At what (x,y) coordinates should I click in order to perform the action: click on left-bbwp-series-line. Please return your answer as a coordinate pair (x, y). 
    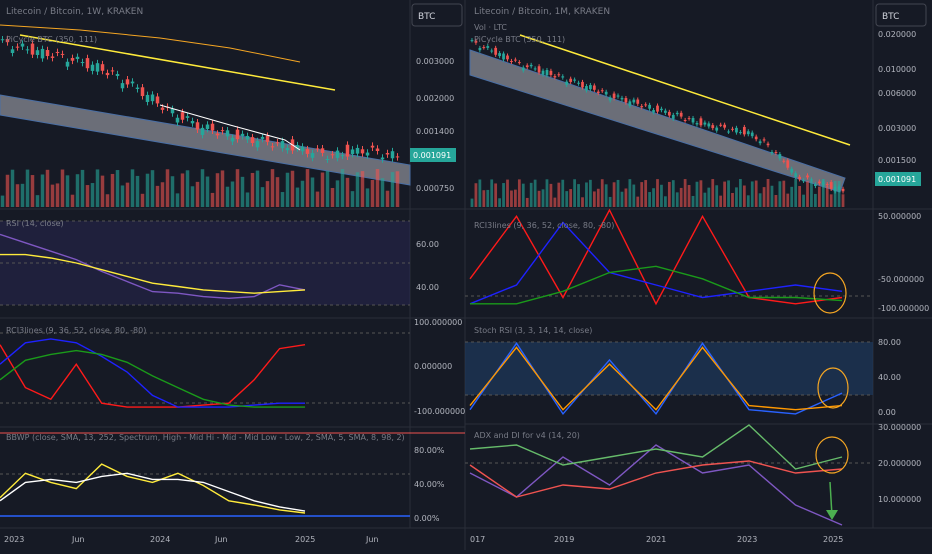
    Looking at the image, I should click on (153, 488).